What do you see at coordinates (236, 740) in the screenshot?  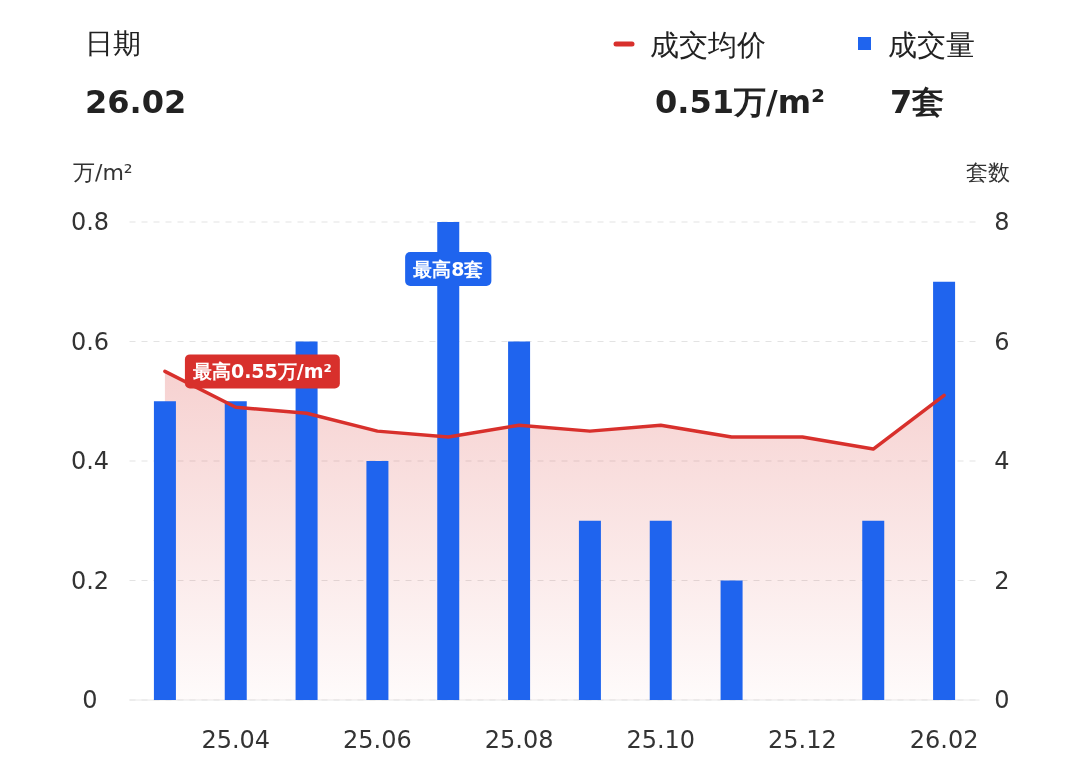 I see `x-tick-label: 25.04` at bounding box center [236, 740].